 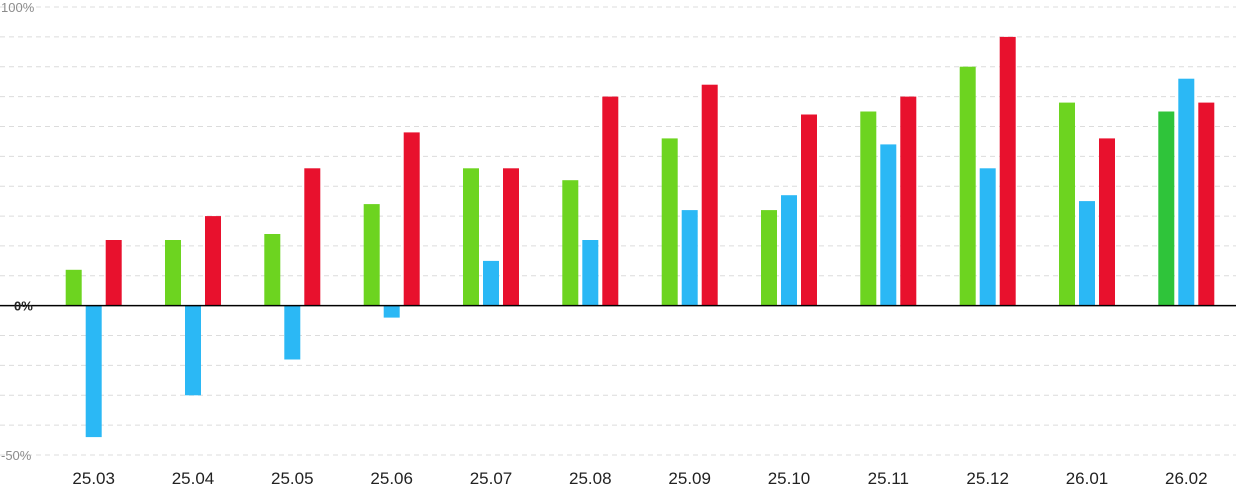 I want to click on bar-series-3-26.01, so click(x=1107, y=222).